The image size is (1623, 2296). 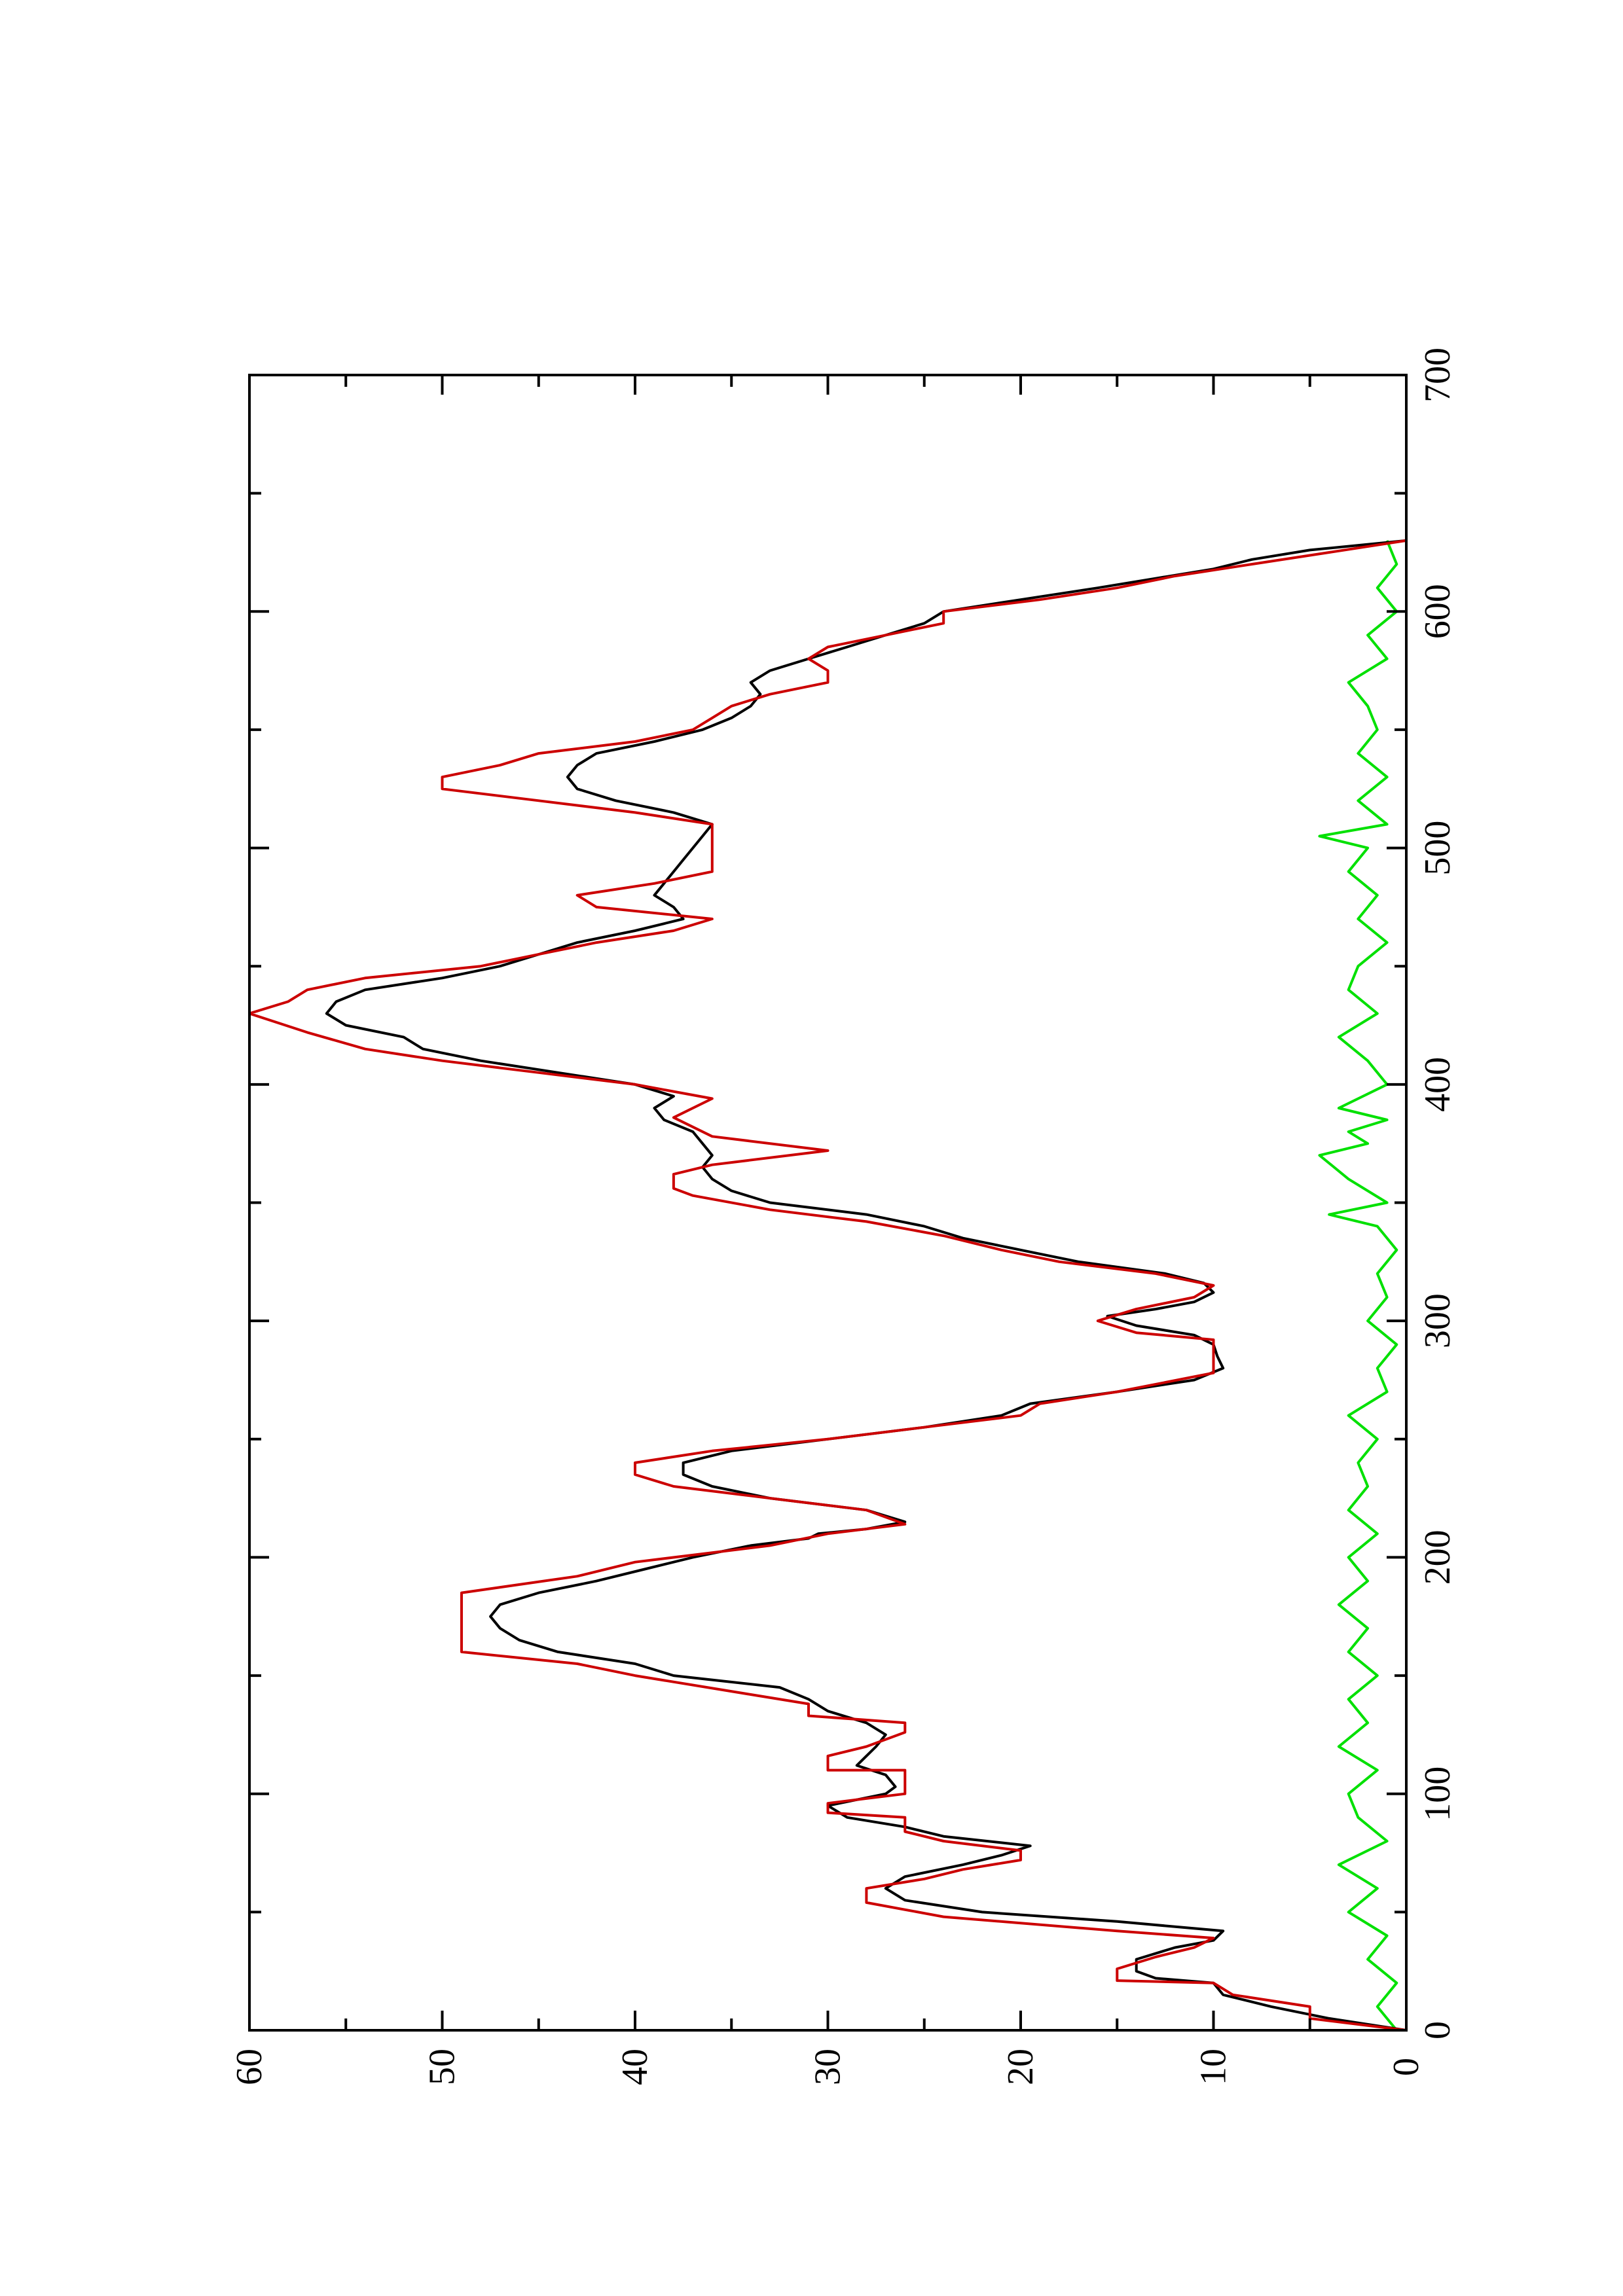 What do you see at coordinates (249, 2067) in the screenshot?
I see `y-tick-label: 60` at bounding box center [249, 2067].